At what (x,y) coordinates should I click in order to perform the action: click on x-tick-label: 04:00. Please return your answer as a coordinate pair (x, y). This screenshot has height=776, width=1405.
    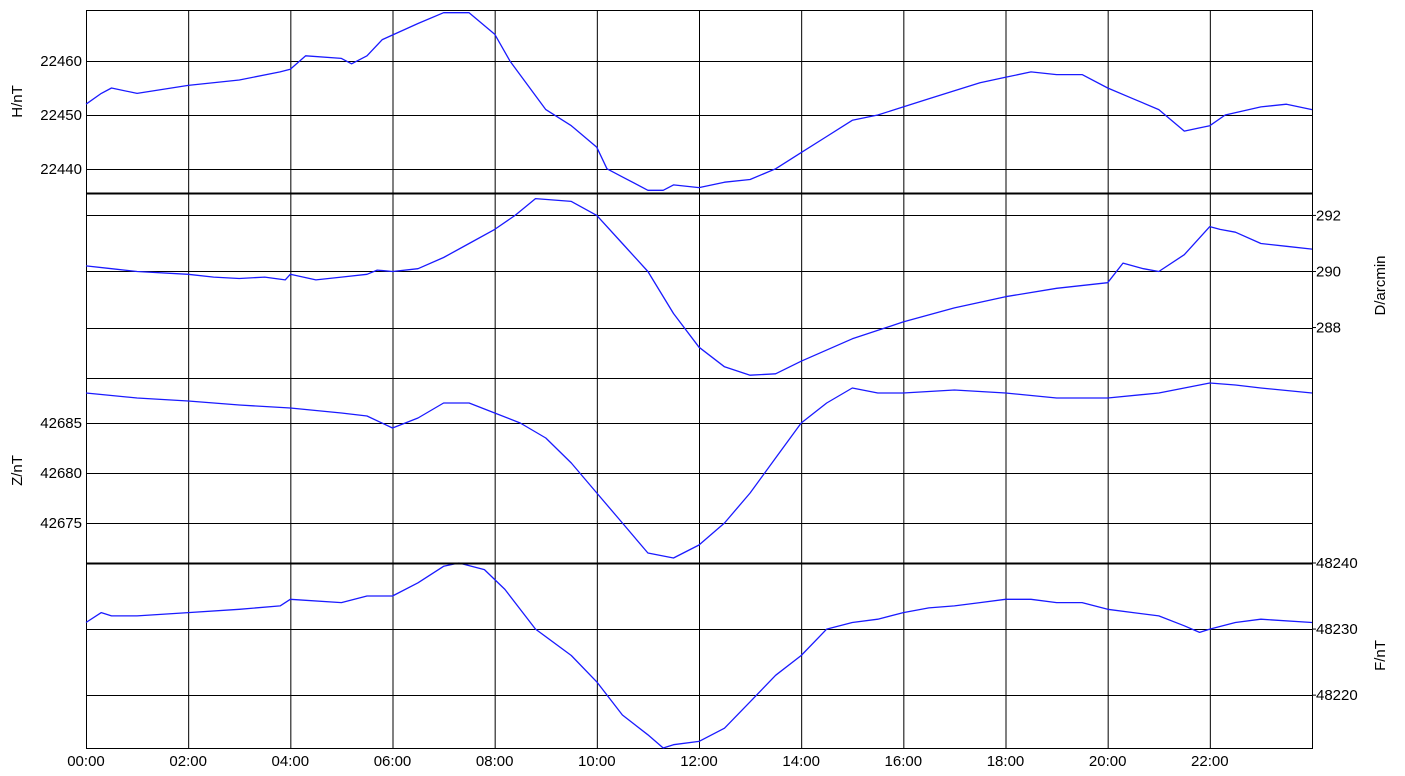
    Looking at the image, I should click on (291, 761).